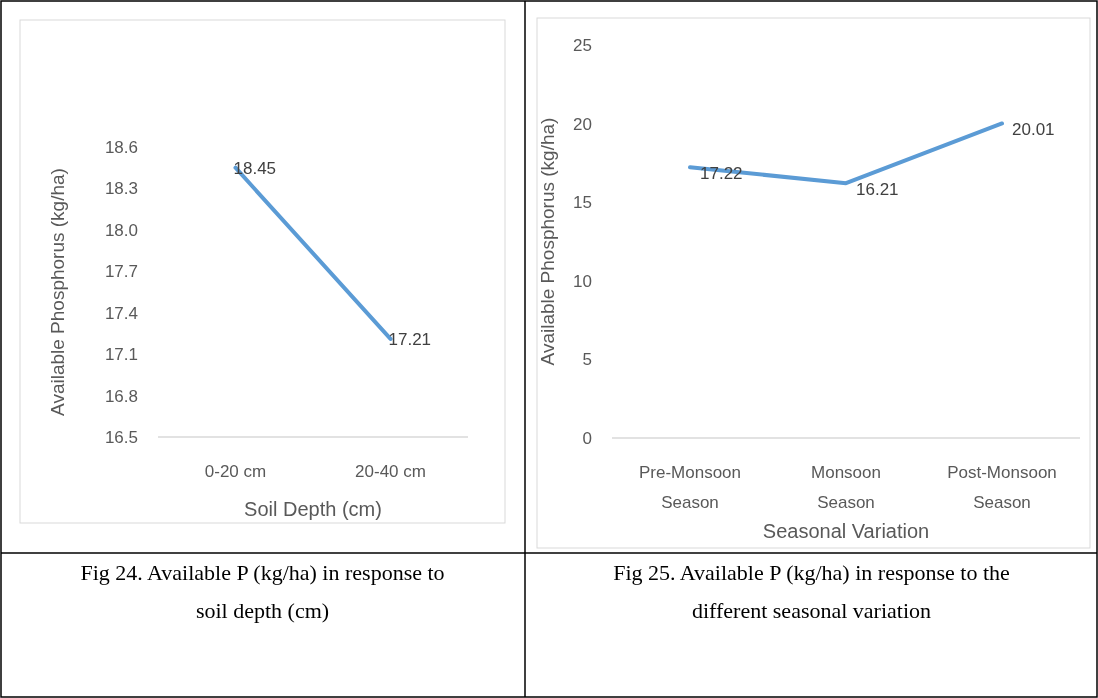 The image size is (1098, 698). What do you see at coordinates (121, 355) in the screenshot?
I see `y-tick-label: 17.1` at bounding box center [121, 355].